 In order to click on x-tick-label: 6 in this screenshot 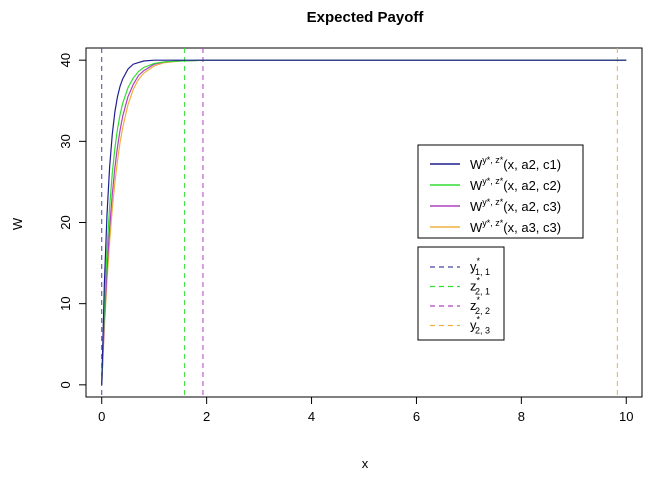, I will do `click(416, 416)`.